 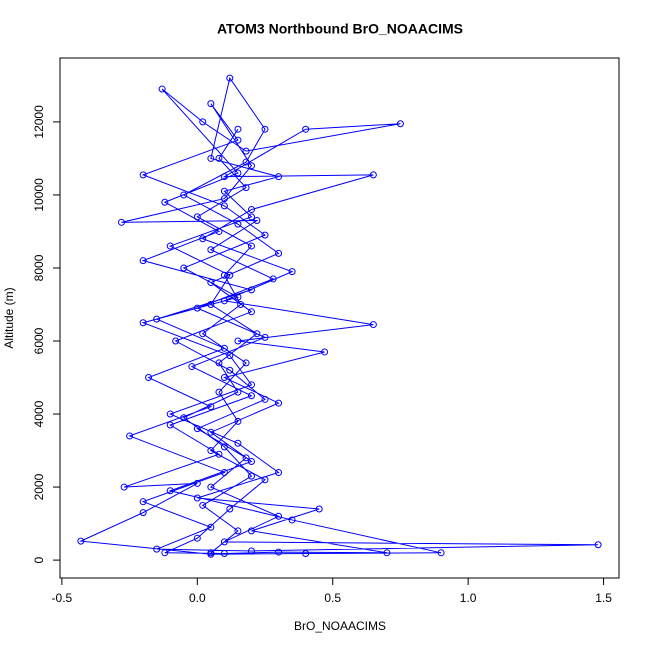 What do you see at coordinates (39, 559) in the screenshot?
I see `y-tick-label: 0` at bounding box center [39, 559].